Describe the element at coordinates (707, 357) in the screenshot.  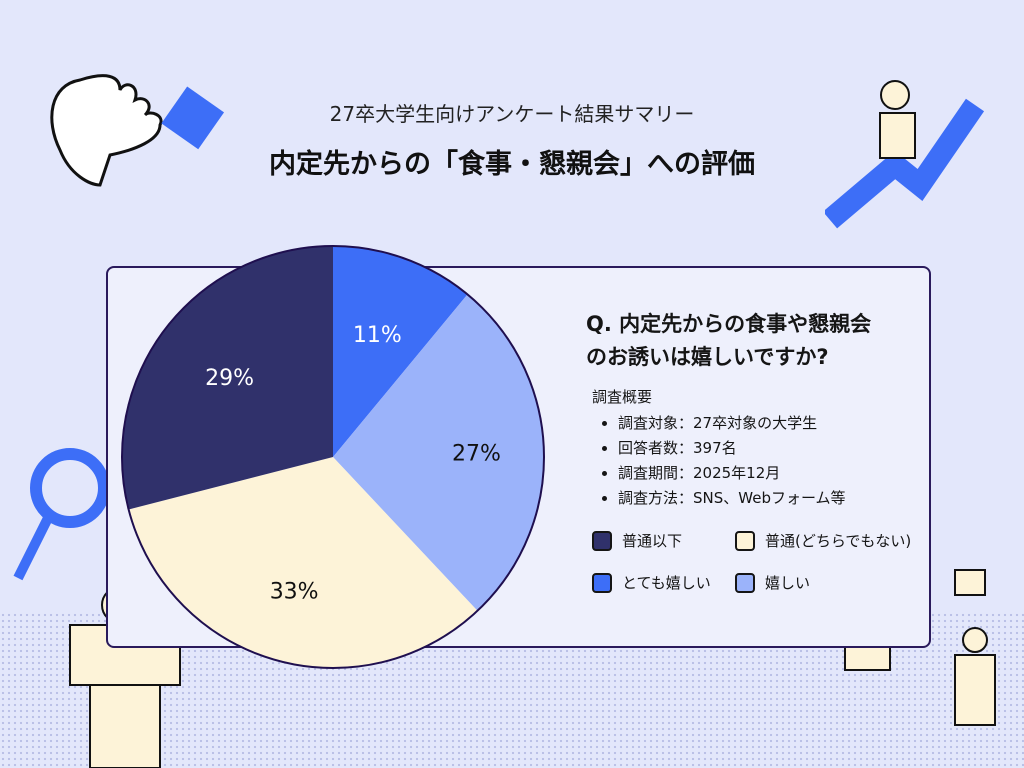
I see `question-line-2: のお誘いは嬉しいですか?` at that location.